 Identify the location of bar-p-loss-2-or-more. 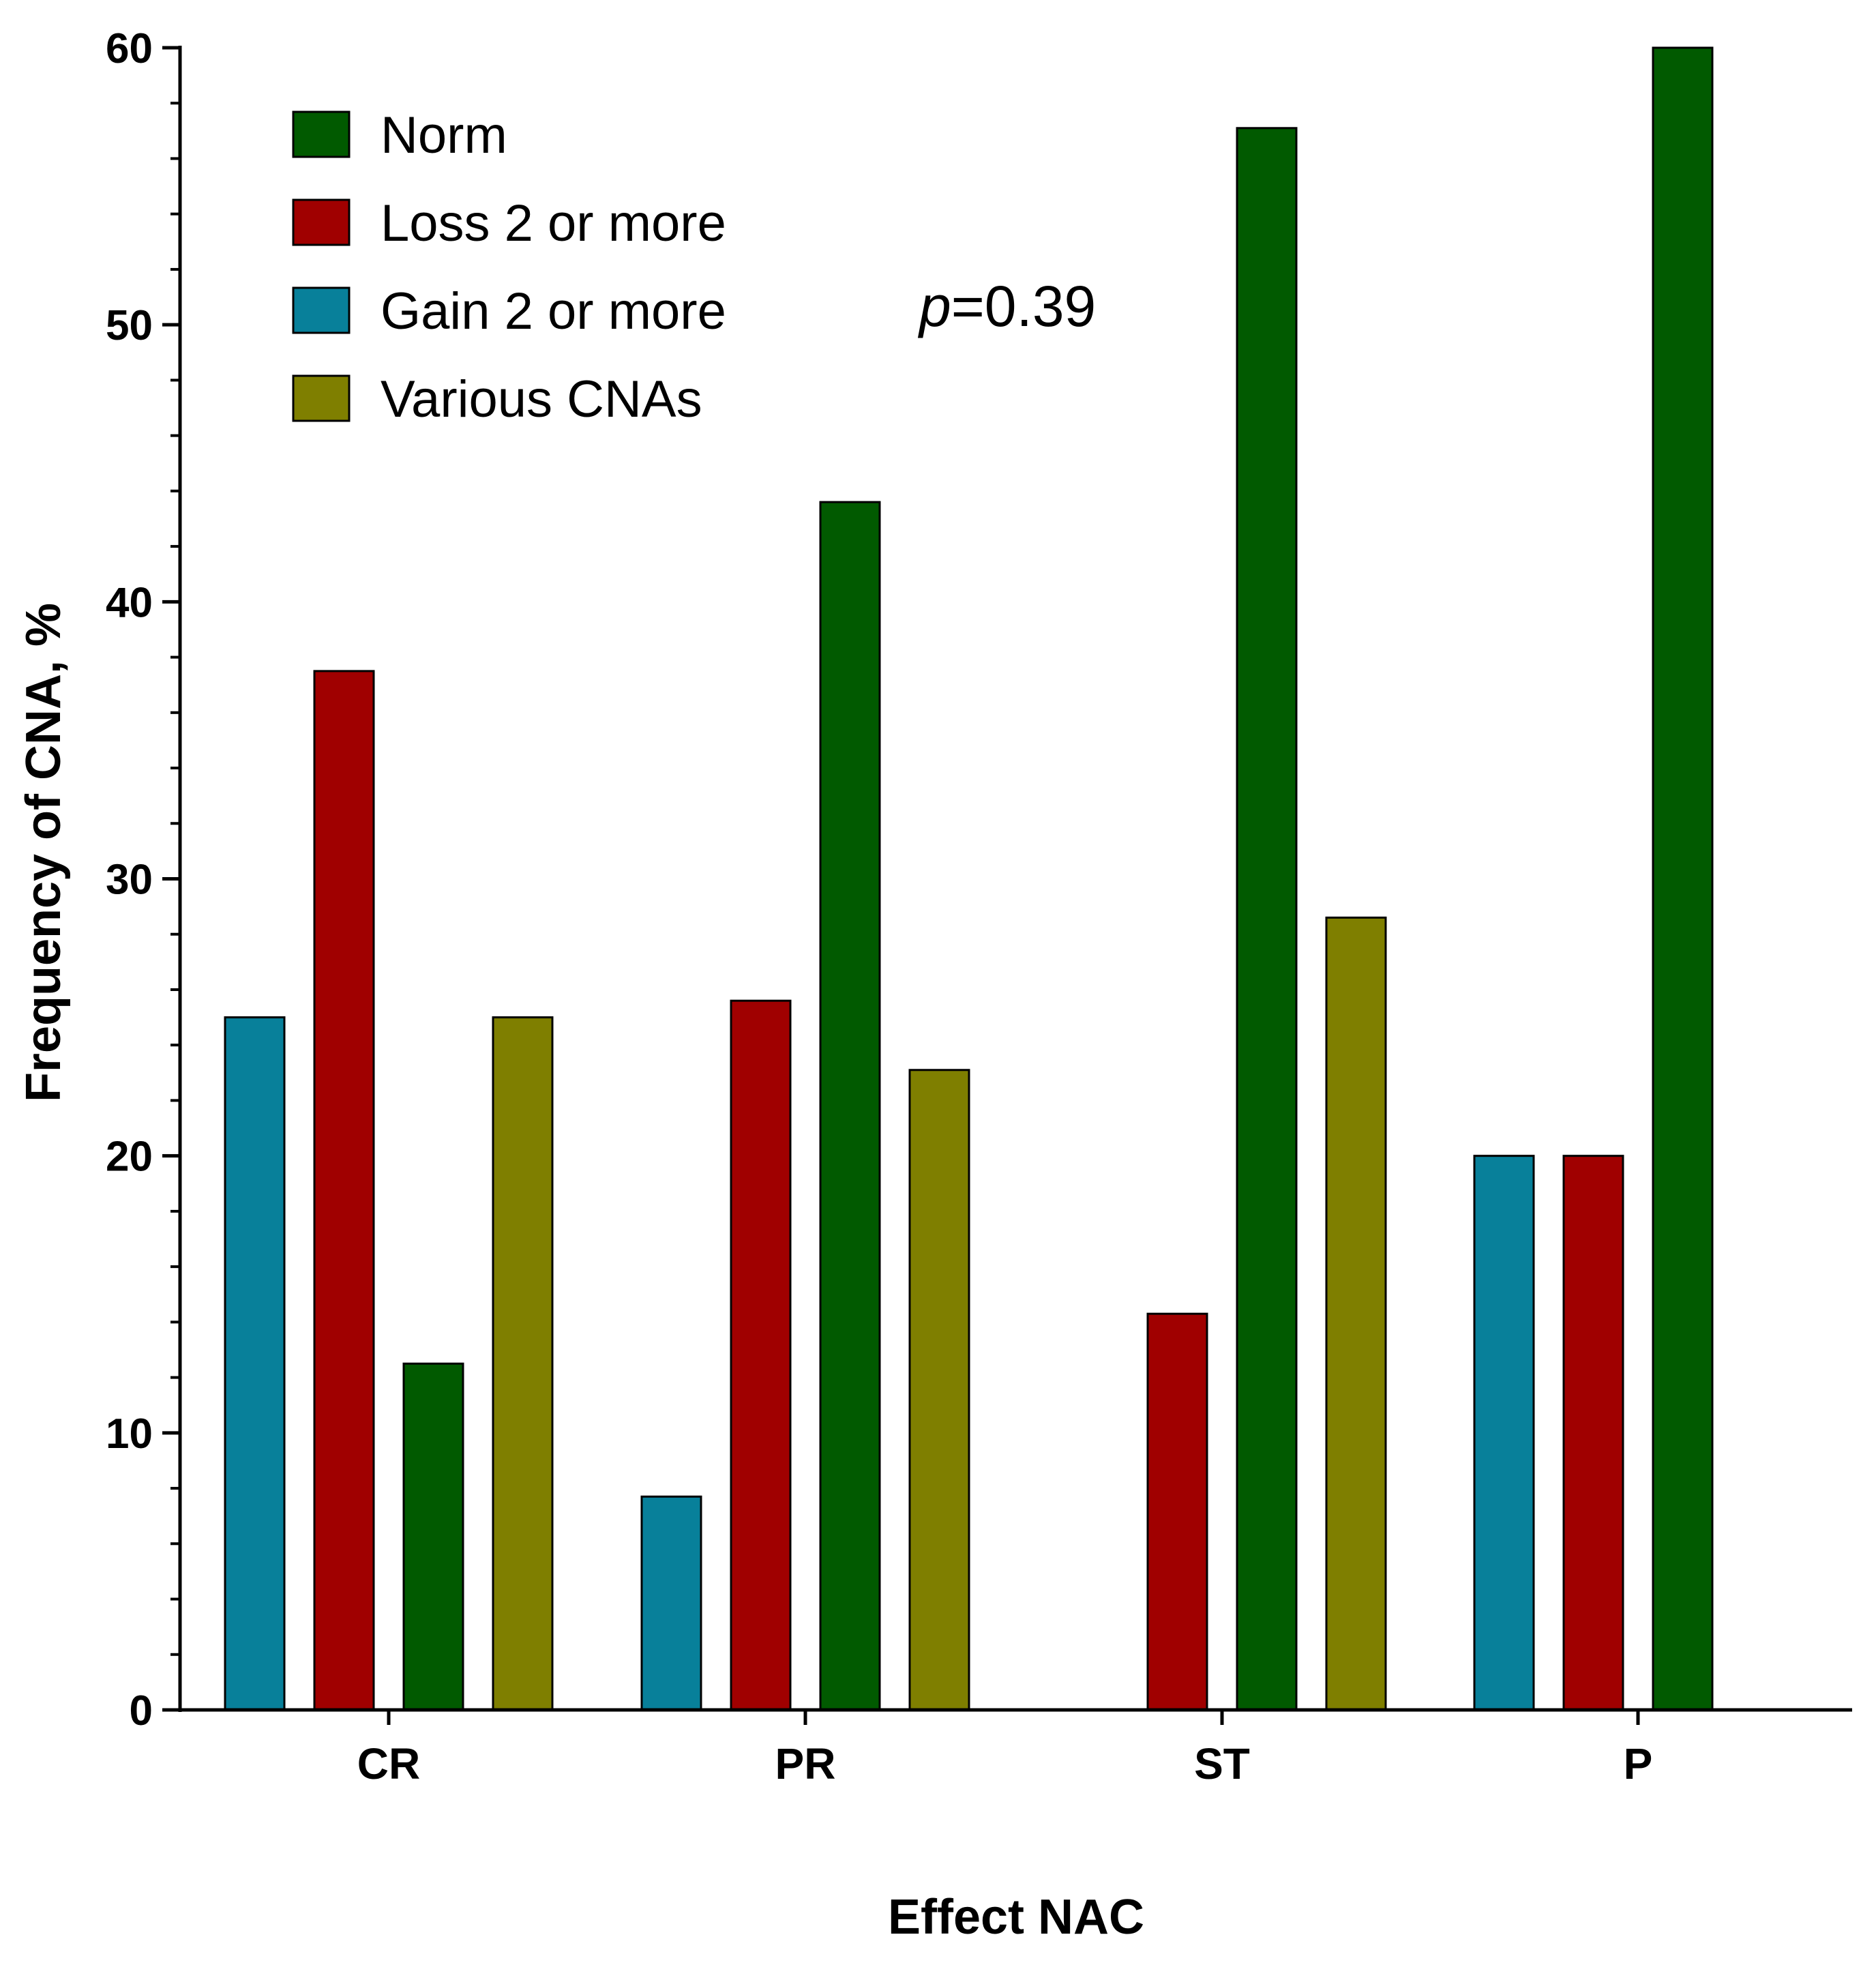
(1593, 1433).